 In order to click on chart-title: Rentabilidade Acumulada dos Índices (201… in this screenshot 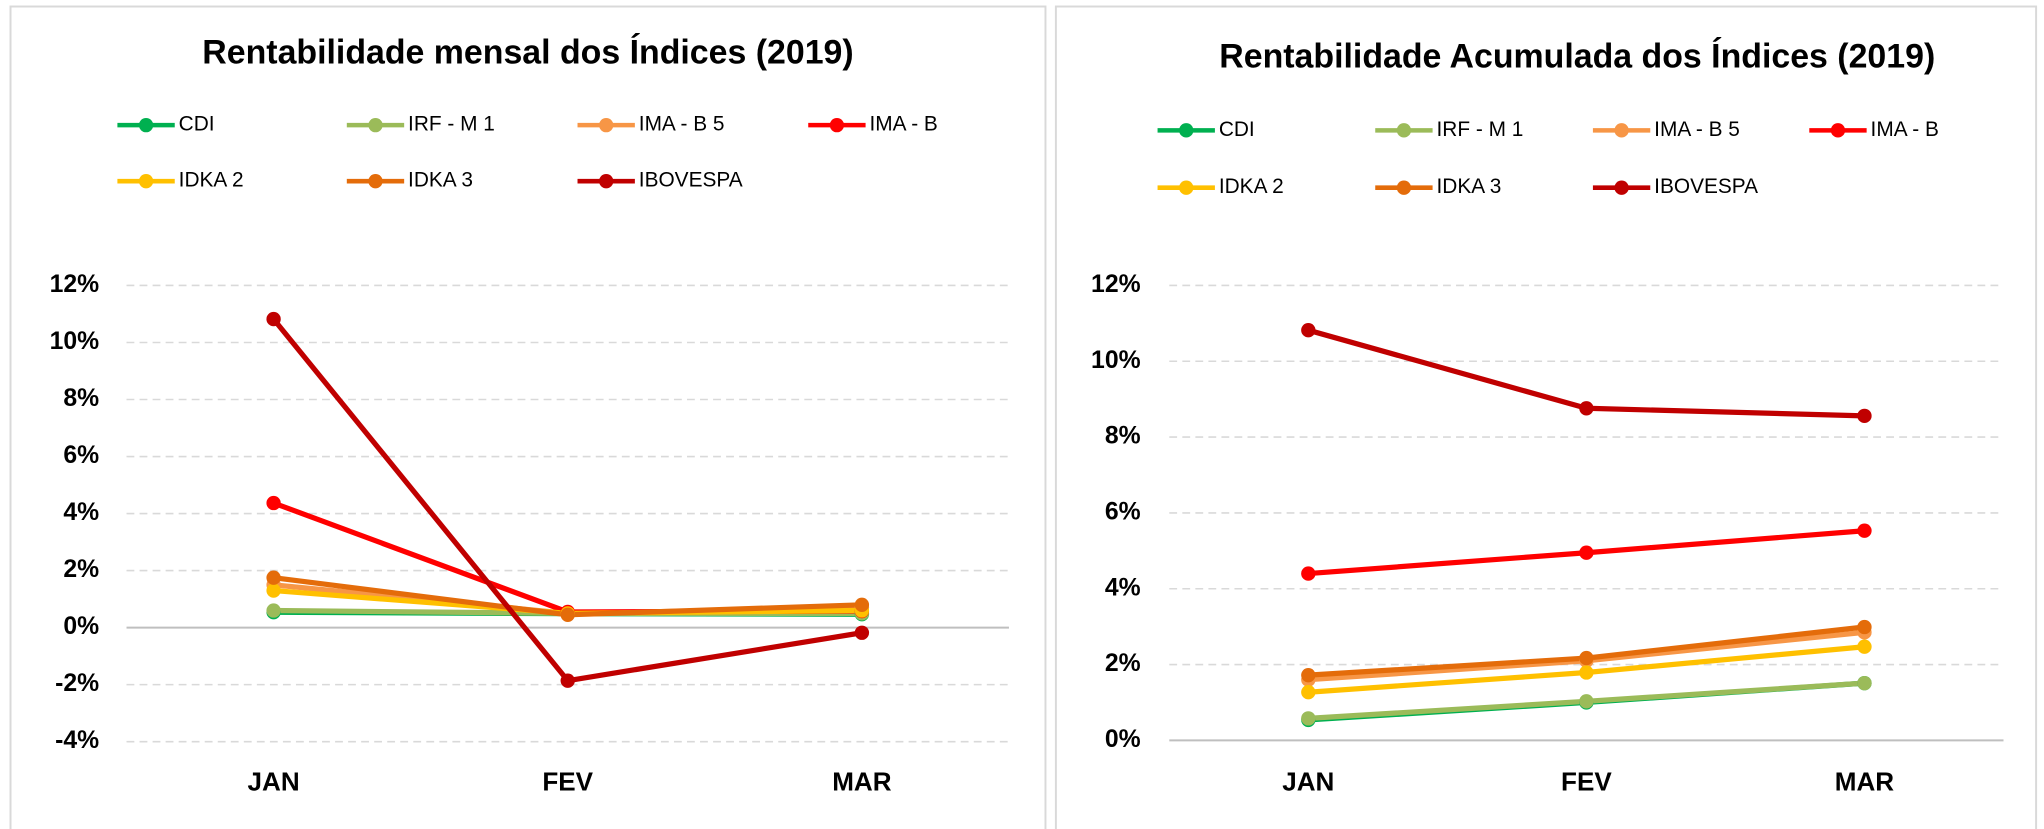, I will do `click(1577, 57)`.